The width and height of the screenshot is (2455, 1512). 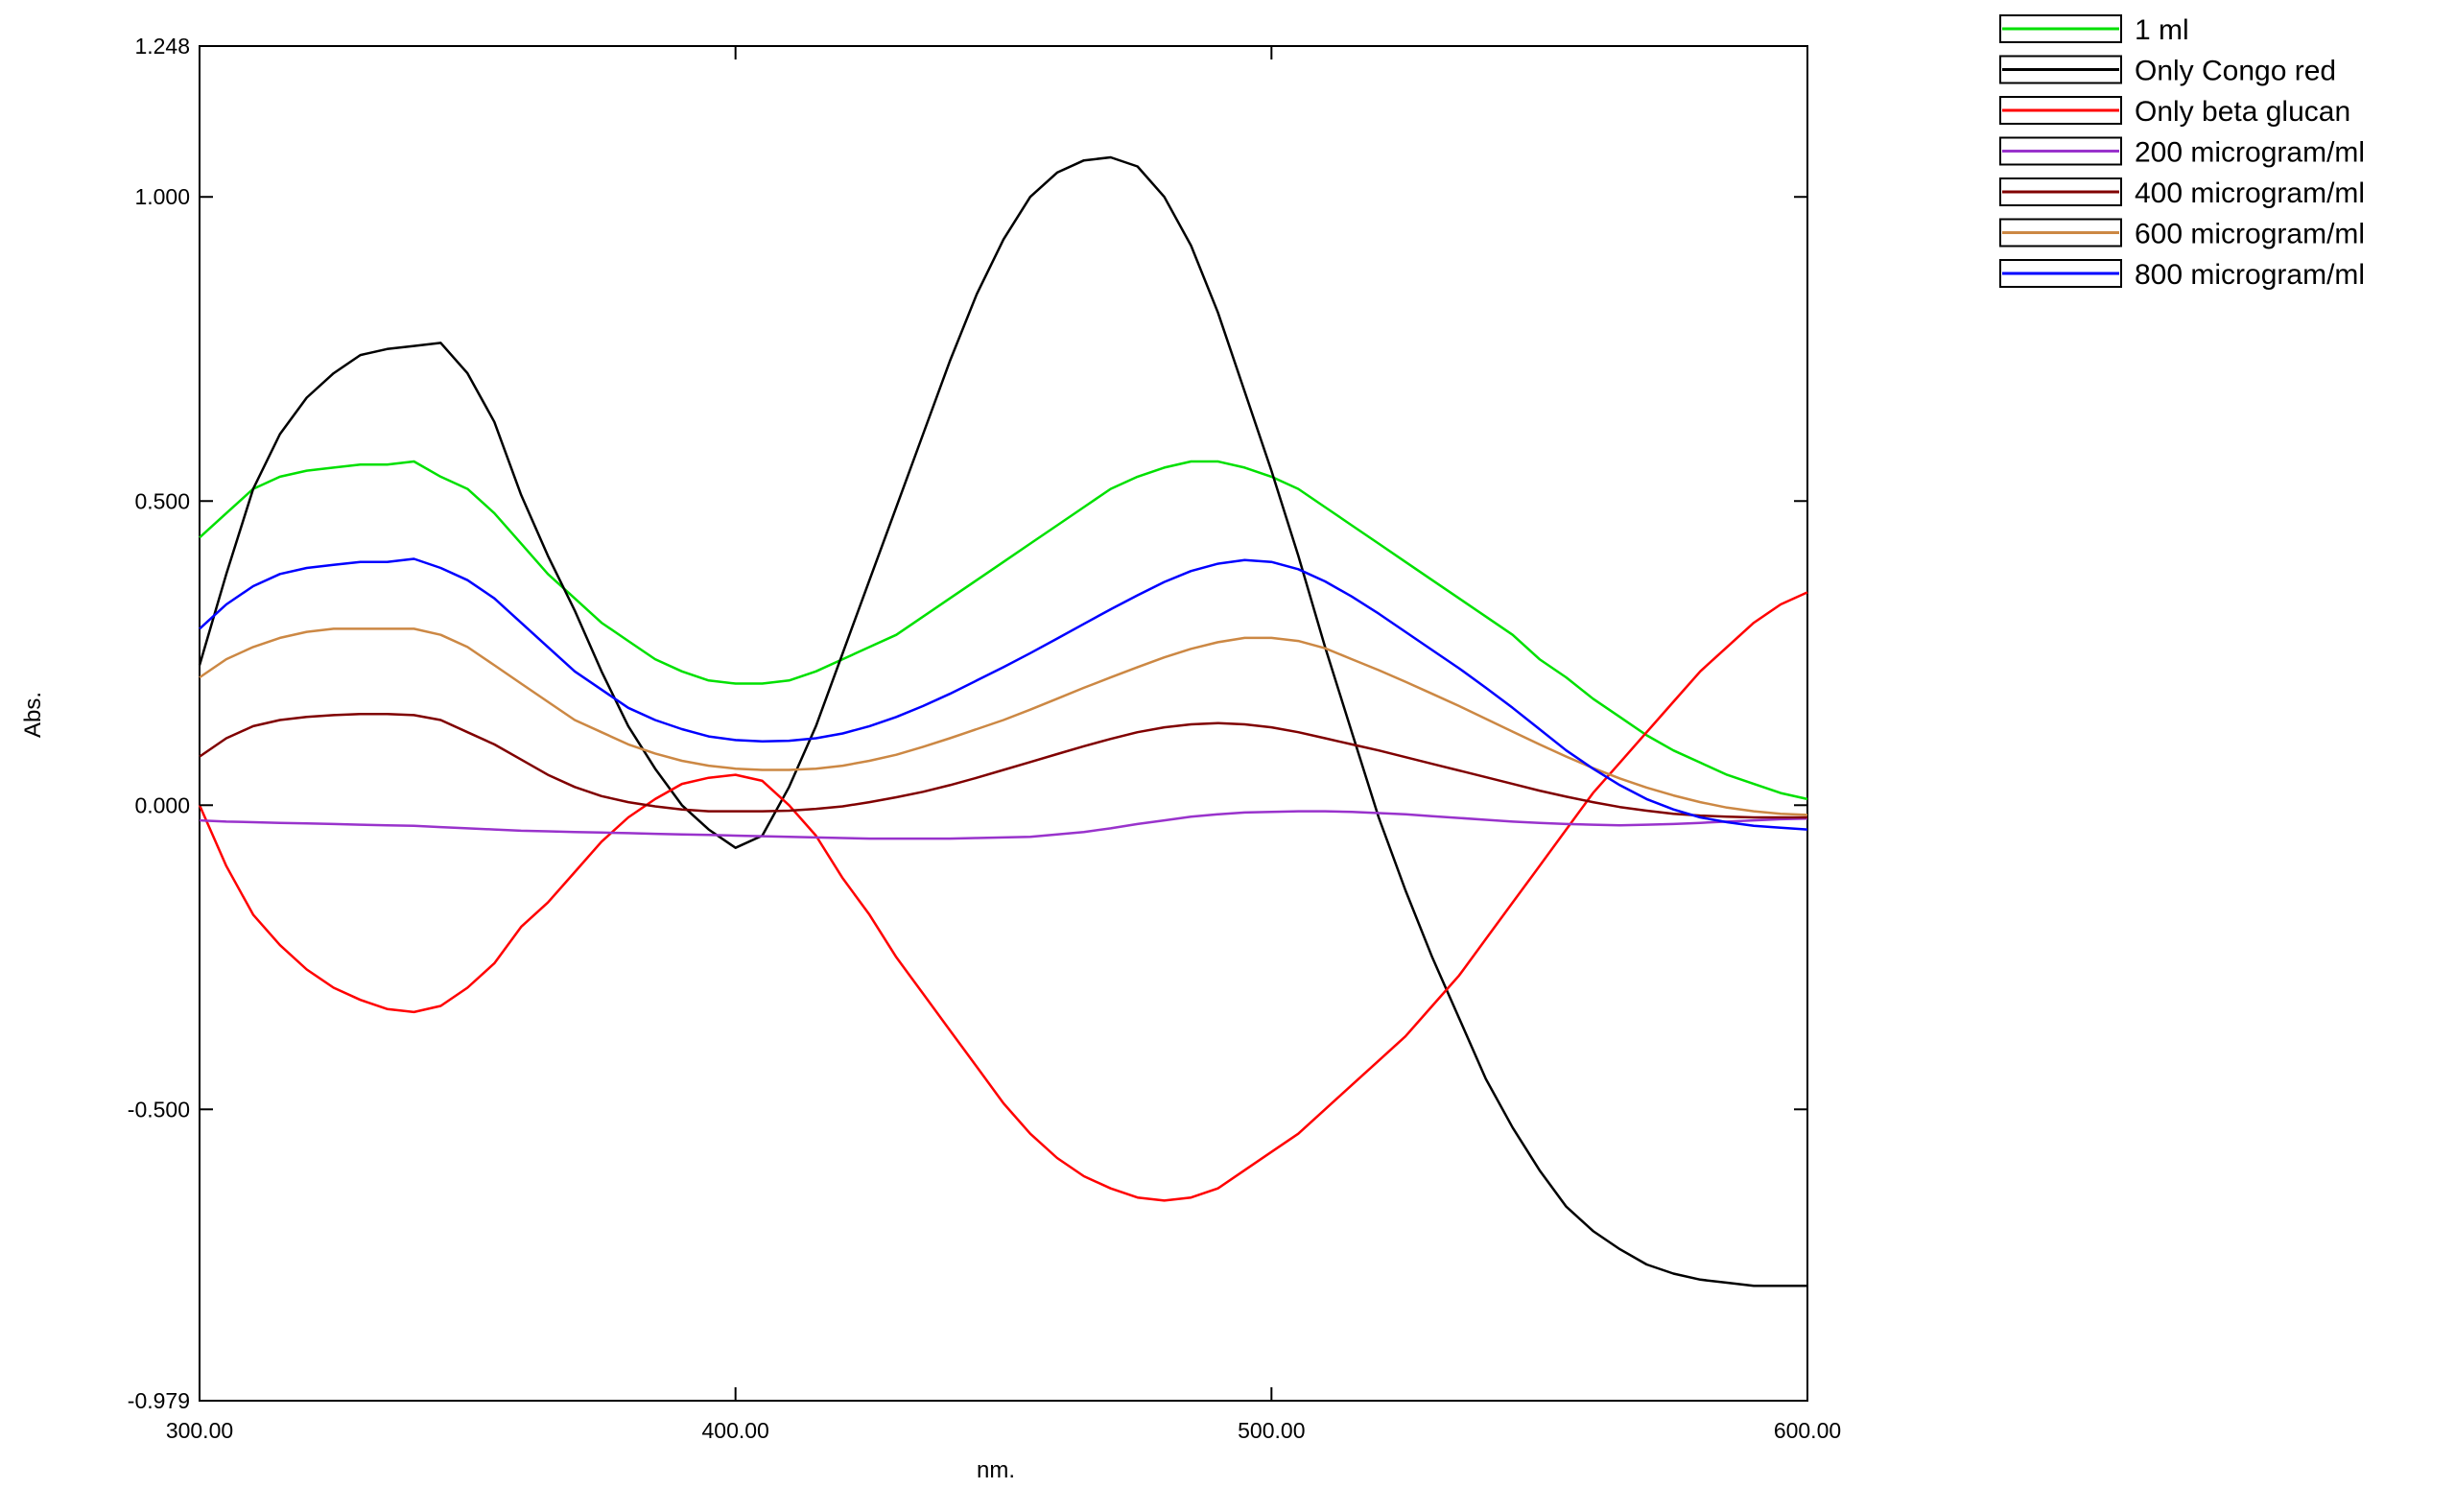 I want to click on x-tick-label: 400.00, so click(x=735, y=1430).